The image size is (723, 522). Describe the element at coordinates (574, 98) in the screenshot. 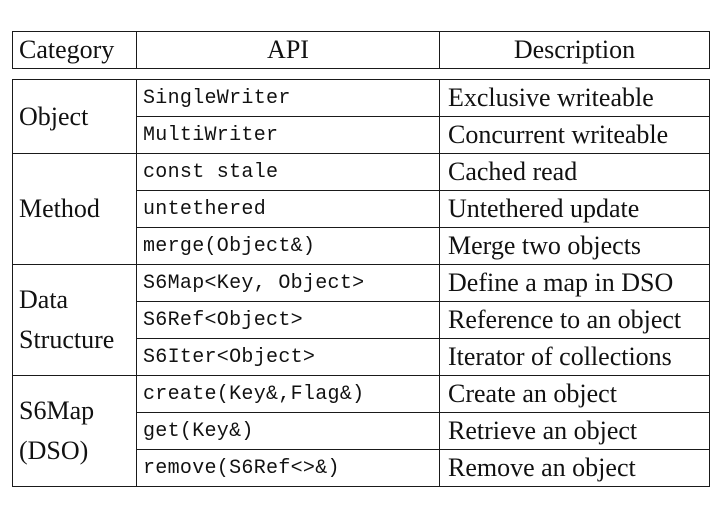

I see `description-cell: Exclusive writeable` at that location.